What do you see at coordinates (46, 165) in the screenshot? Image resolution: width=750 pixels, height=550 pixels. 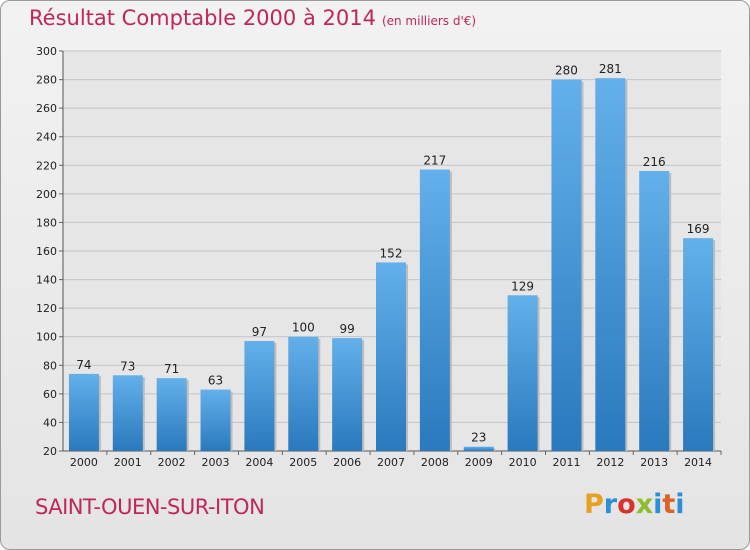 I see `y-tick-label: 220` at bounding box center [46, 165].